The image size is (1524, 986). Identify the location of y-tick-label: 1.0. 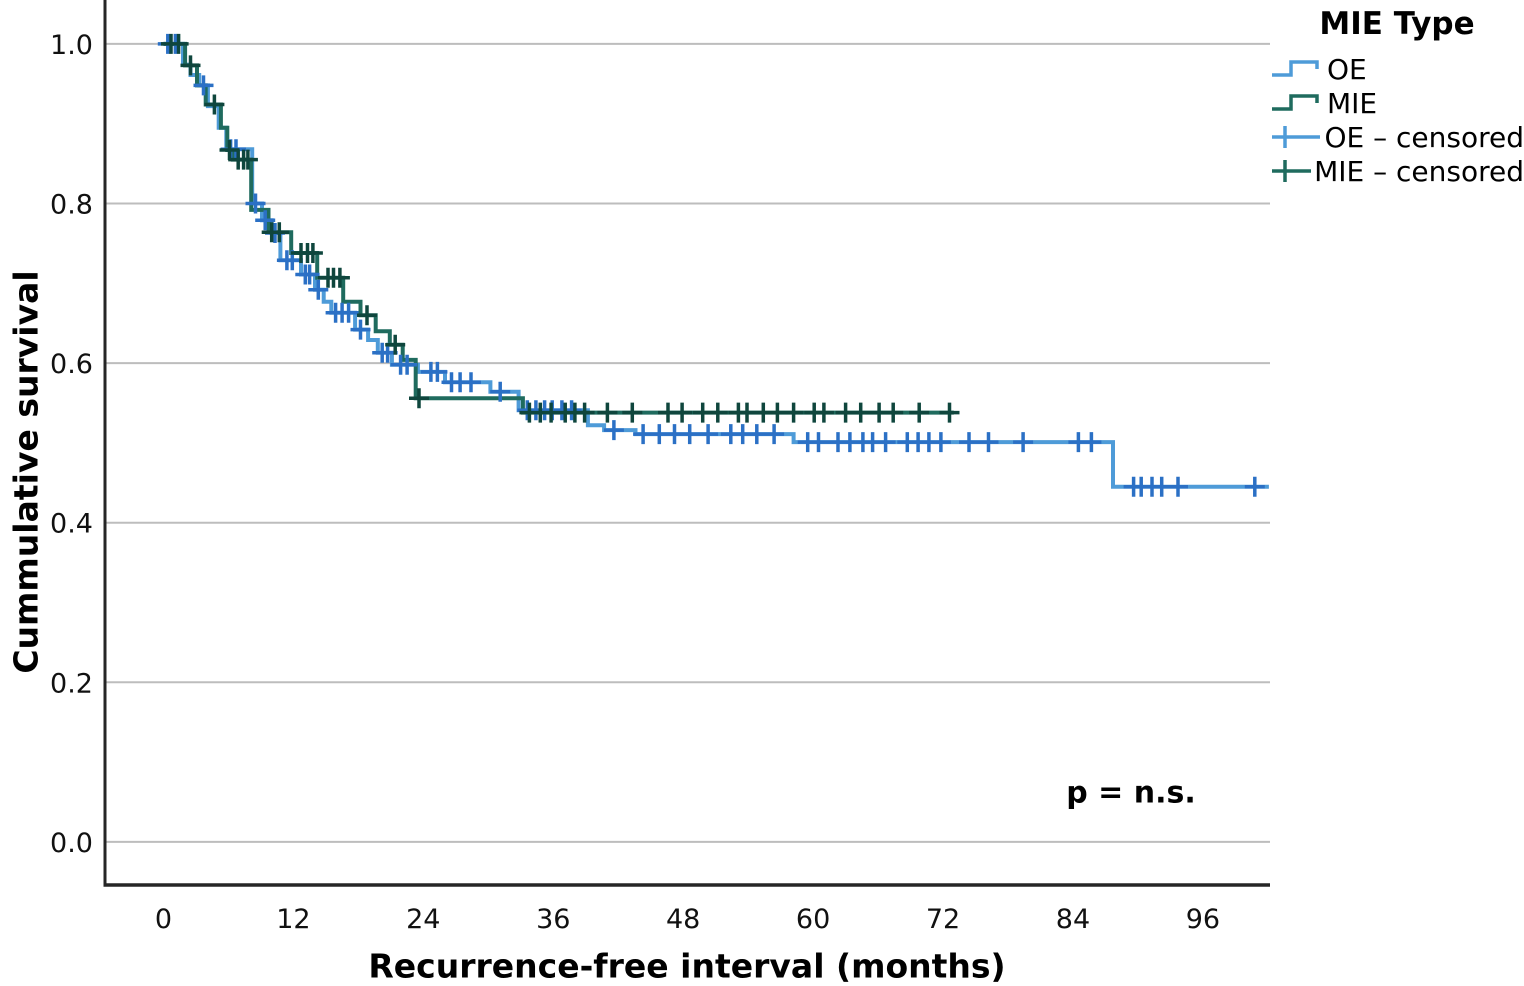
(71, 45).